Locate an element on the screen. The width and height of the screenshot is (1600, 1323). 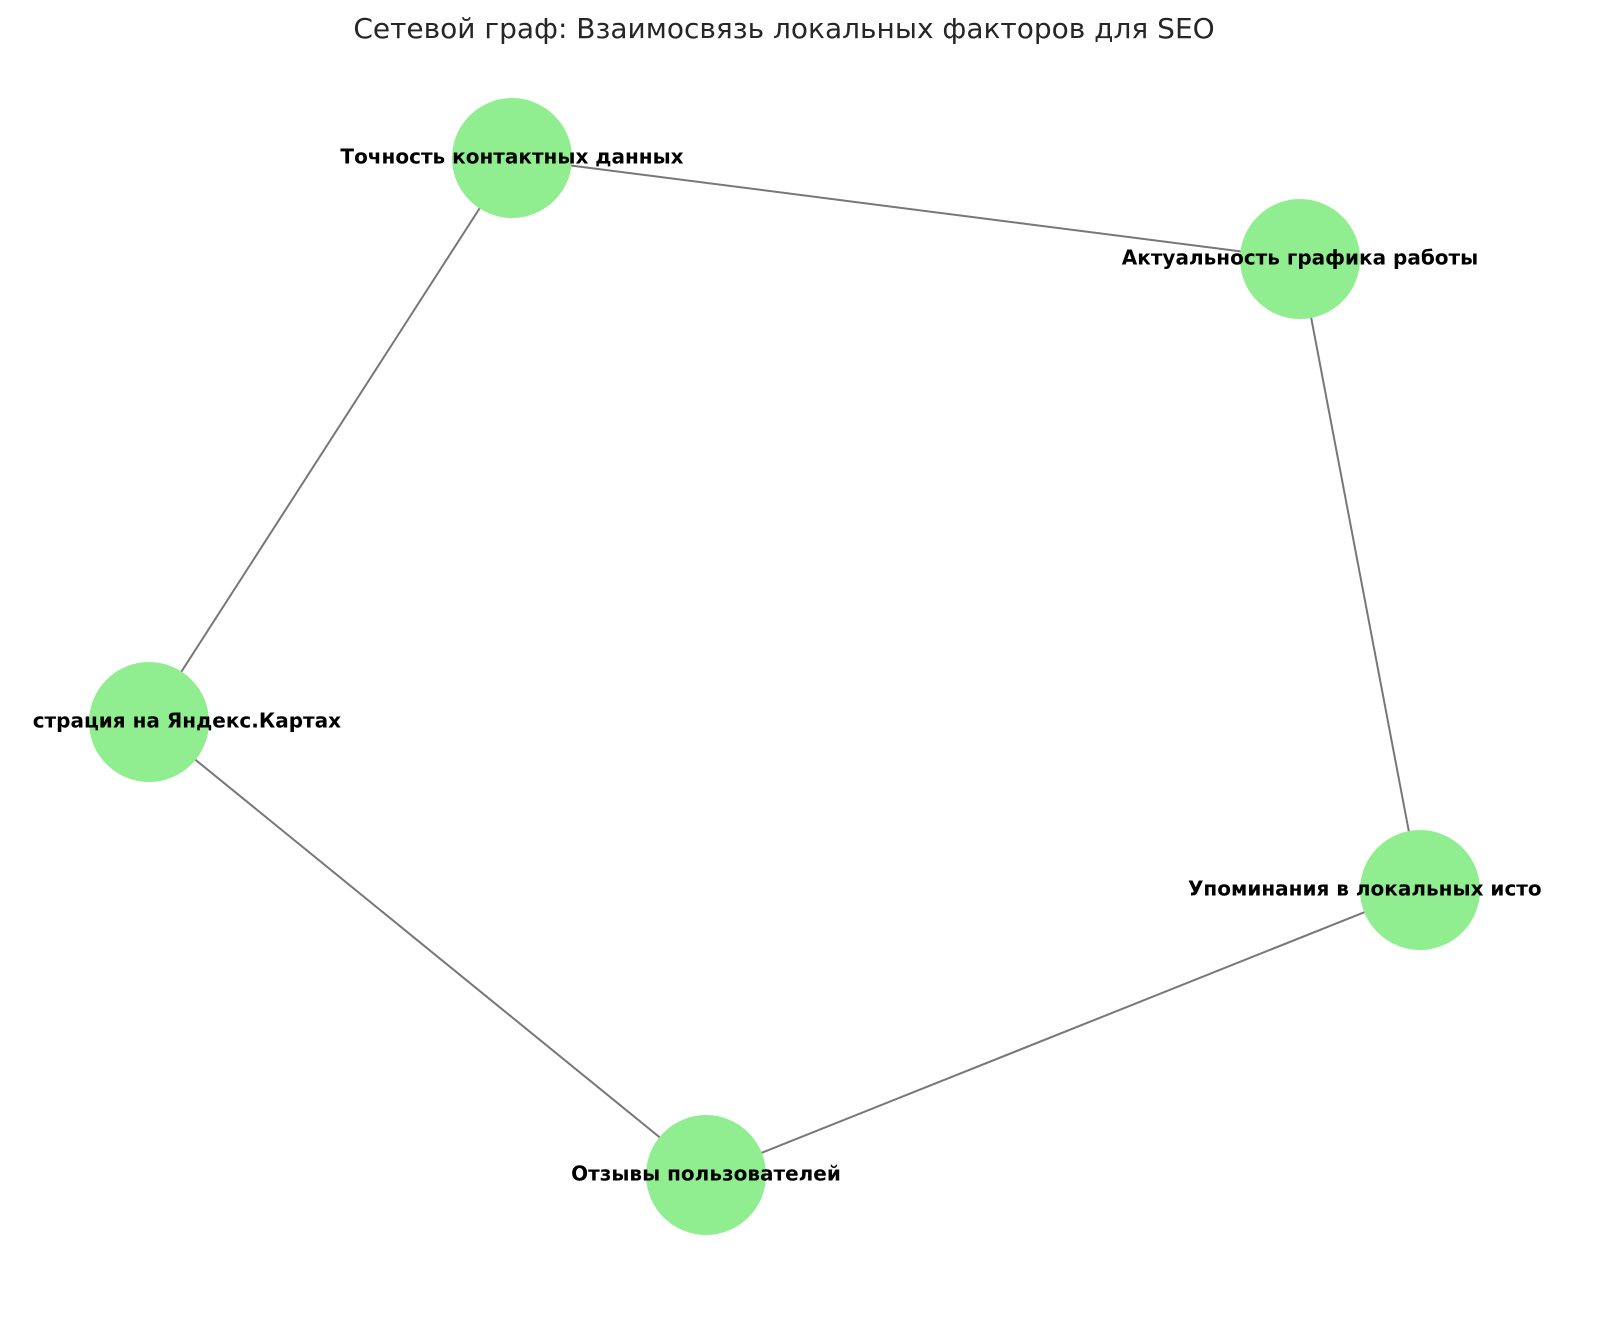
node-label: Точность контактных данных is located at coordinates (511, 157).